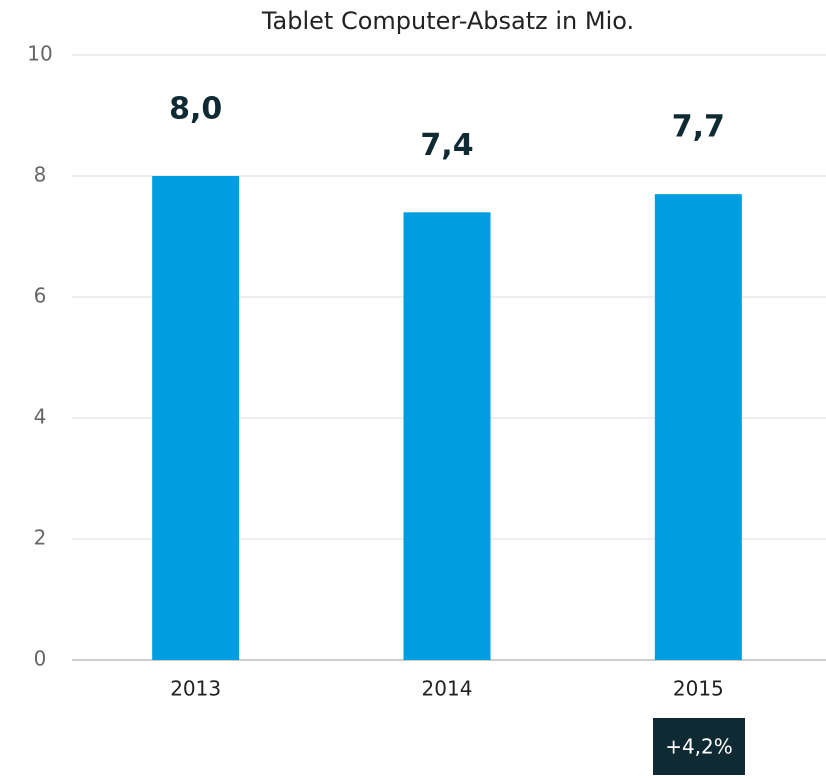 This screenshot has width=826, height=779. I want to click on value-label: 7,4, so click(446, 145).